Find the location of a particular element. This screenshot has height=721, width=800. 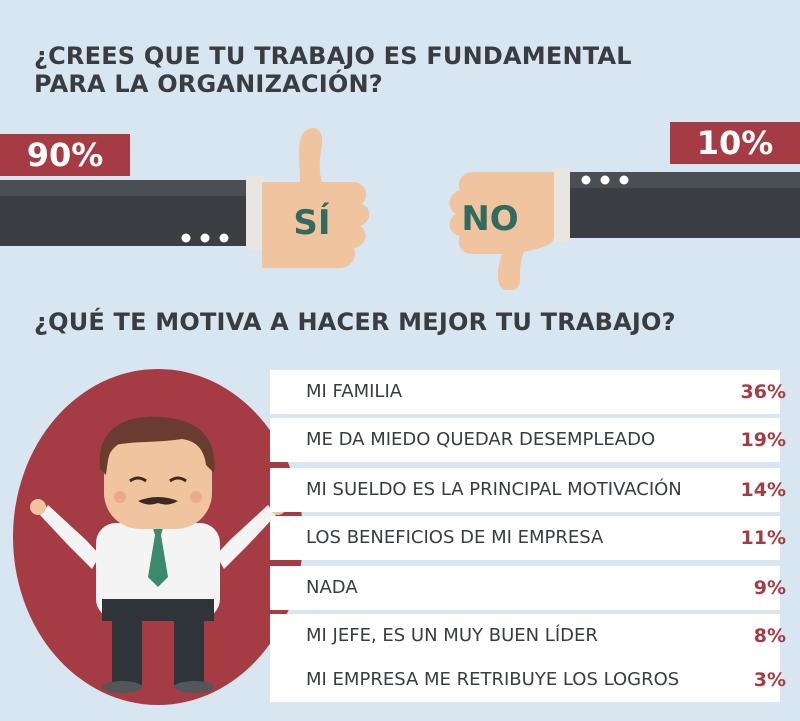

motivation-label: MI JEFE, ES UN MUY BUEN LÍDER is located at coordinates (452, 635).